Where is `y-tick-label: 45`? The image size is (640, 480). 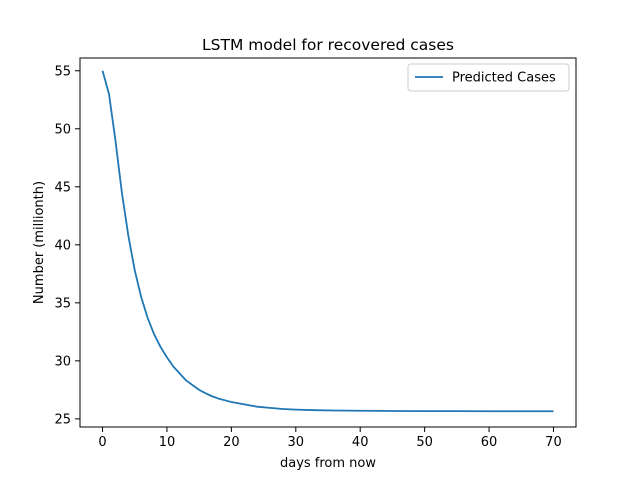 y-tick-label: 45 is located at coordinates (62, 187).